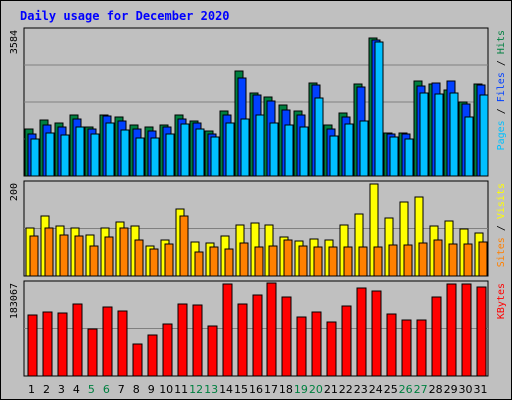  What do you see at coordinates (61, 389) in the screenshot?
I see `x-tick-label: 3` at bounding box center [61, 389].